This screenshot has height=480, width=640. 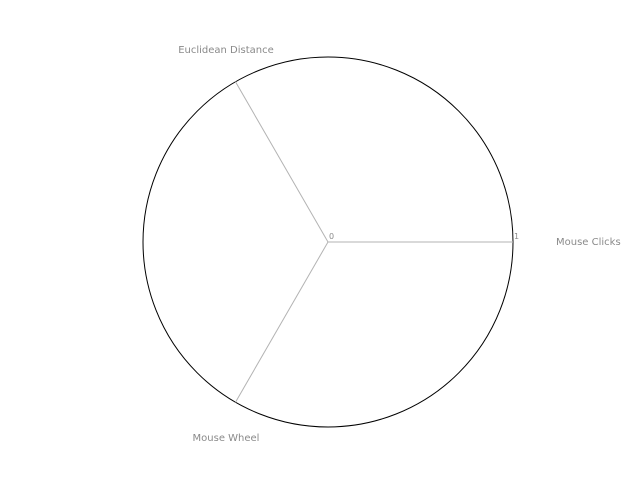 What do you see at coordinates (588, 242) in the screenshot?
I see `axis-label: Mouse Clicks` at bounding box center [588, 242].